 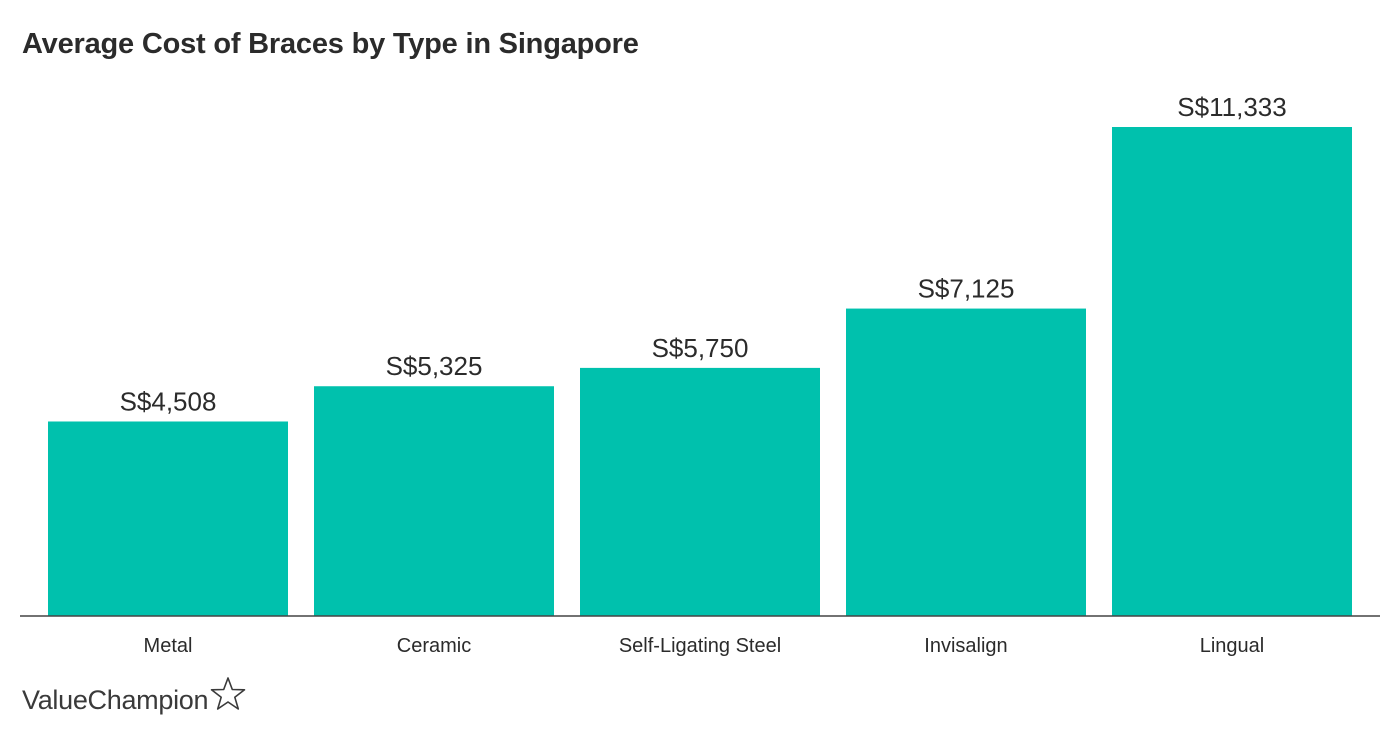 What do you see at coordinates (700, 646) in the screenshot?
I see `x-tick-label: Self-Ligating Steel` at bounding box center [700, 646].